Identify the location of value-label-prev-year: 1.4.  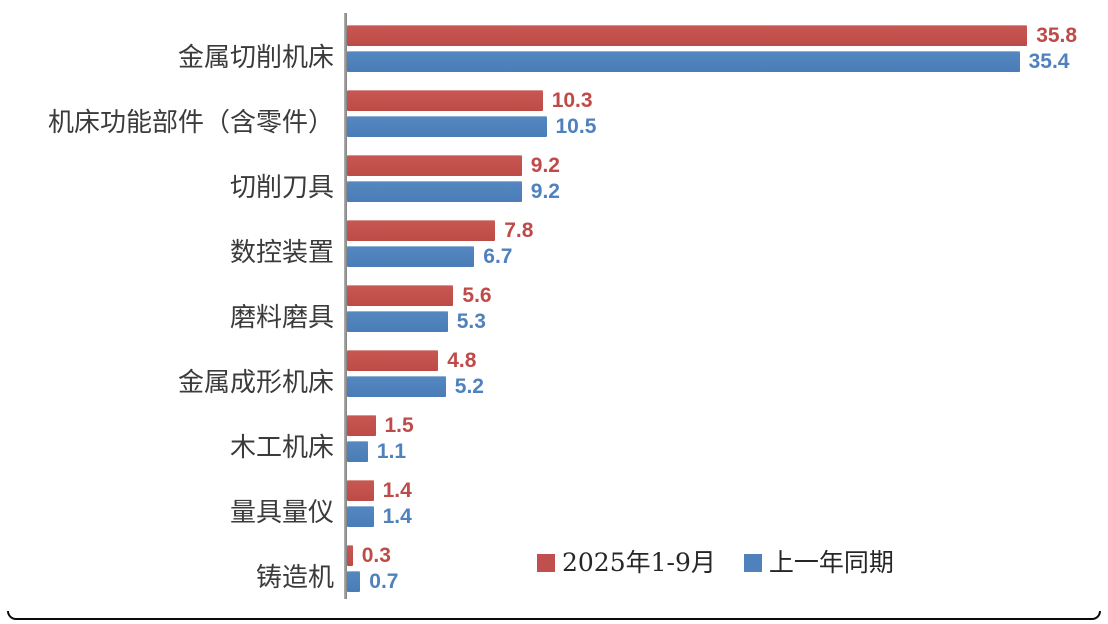
(397, 516).